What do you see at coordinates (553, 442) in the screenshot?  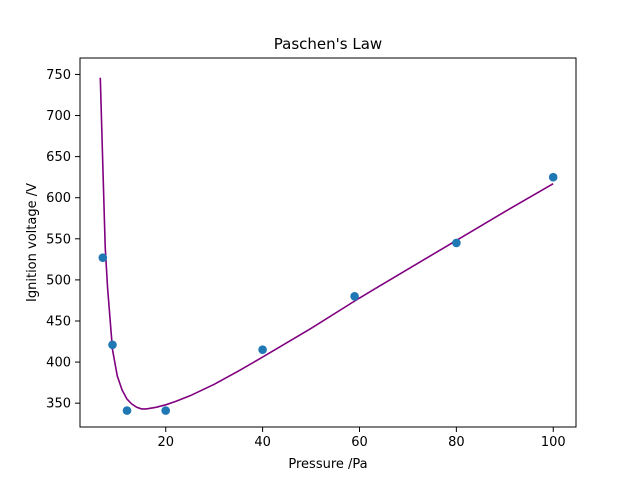 I see `x-tick-label: 100` at bounding box center [553, 442].